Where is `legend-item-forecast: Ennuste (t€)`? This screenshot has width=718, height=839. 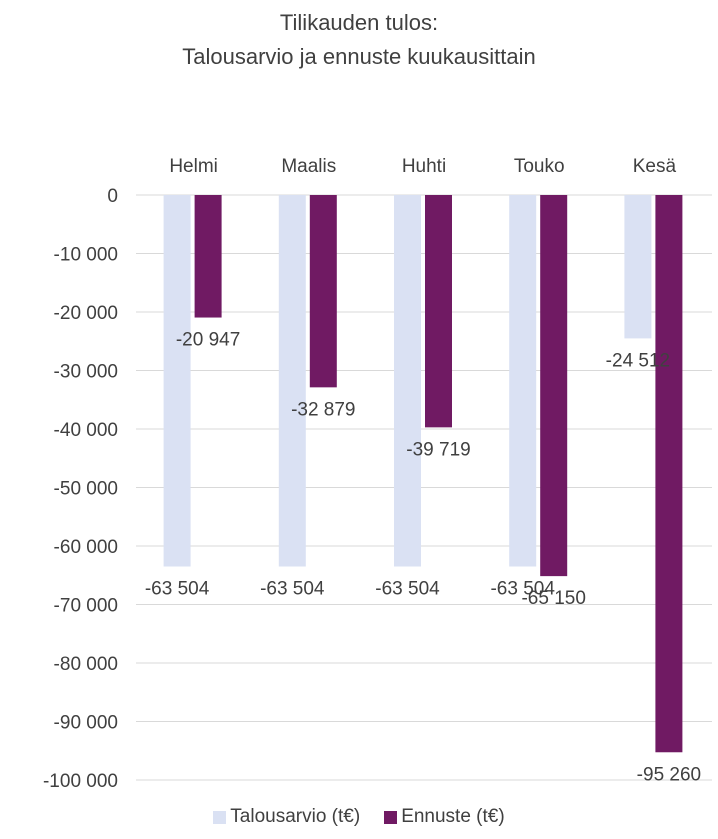 legend-item-forecast: Ennuste (t€) is located at coordinates (444, 817).